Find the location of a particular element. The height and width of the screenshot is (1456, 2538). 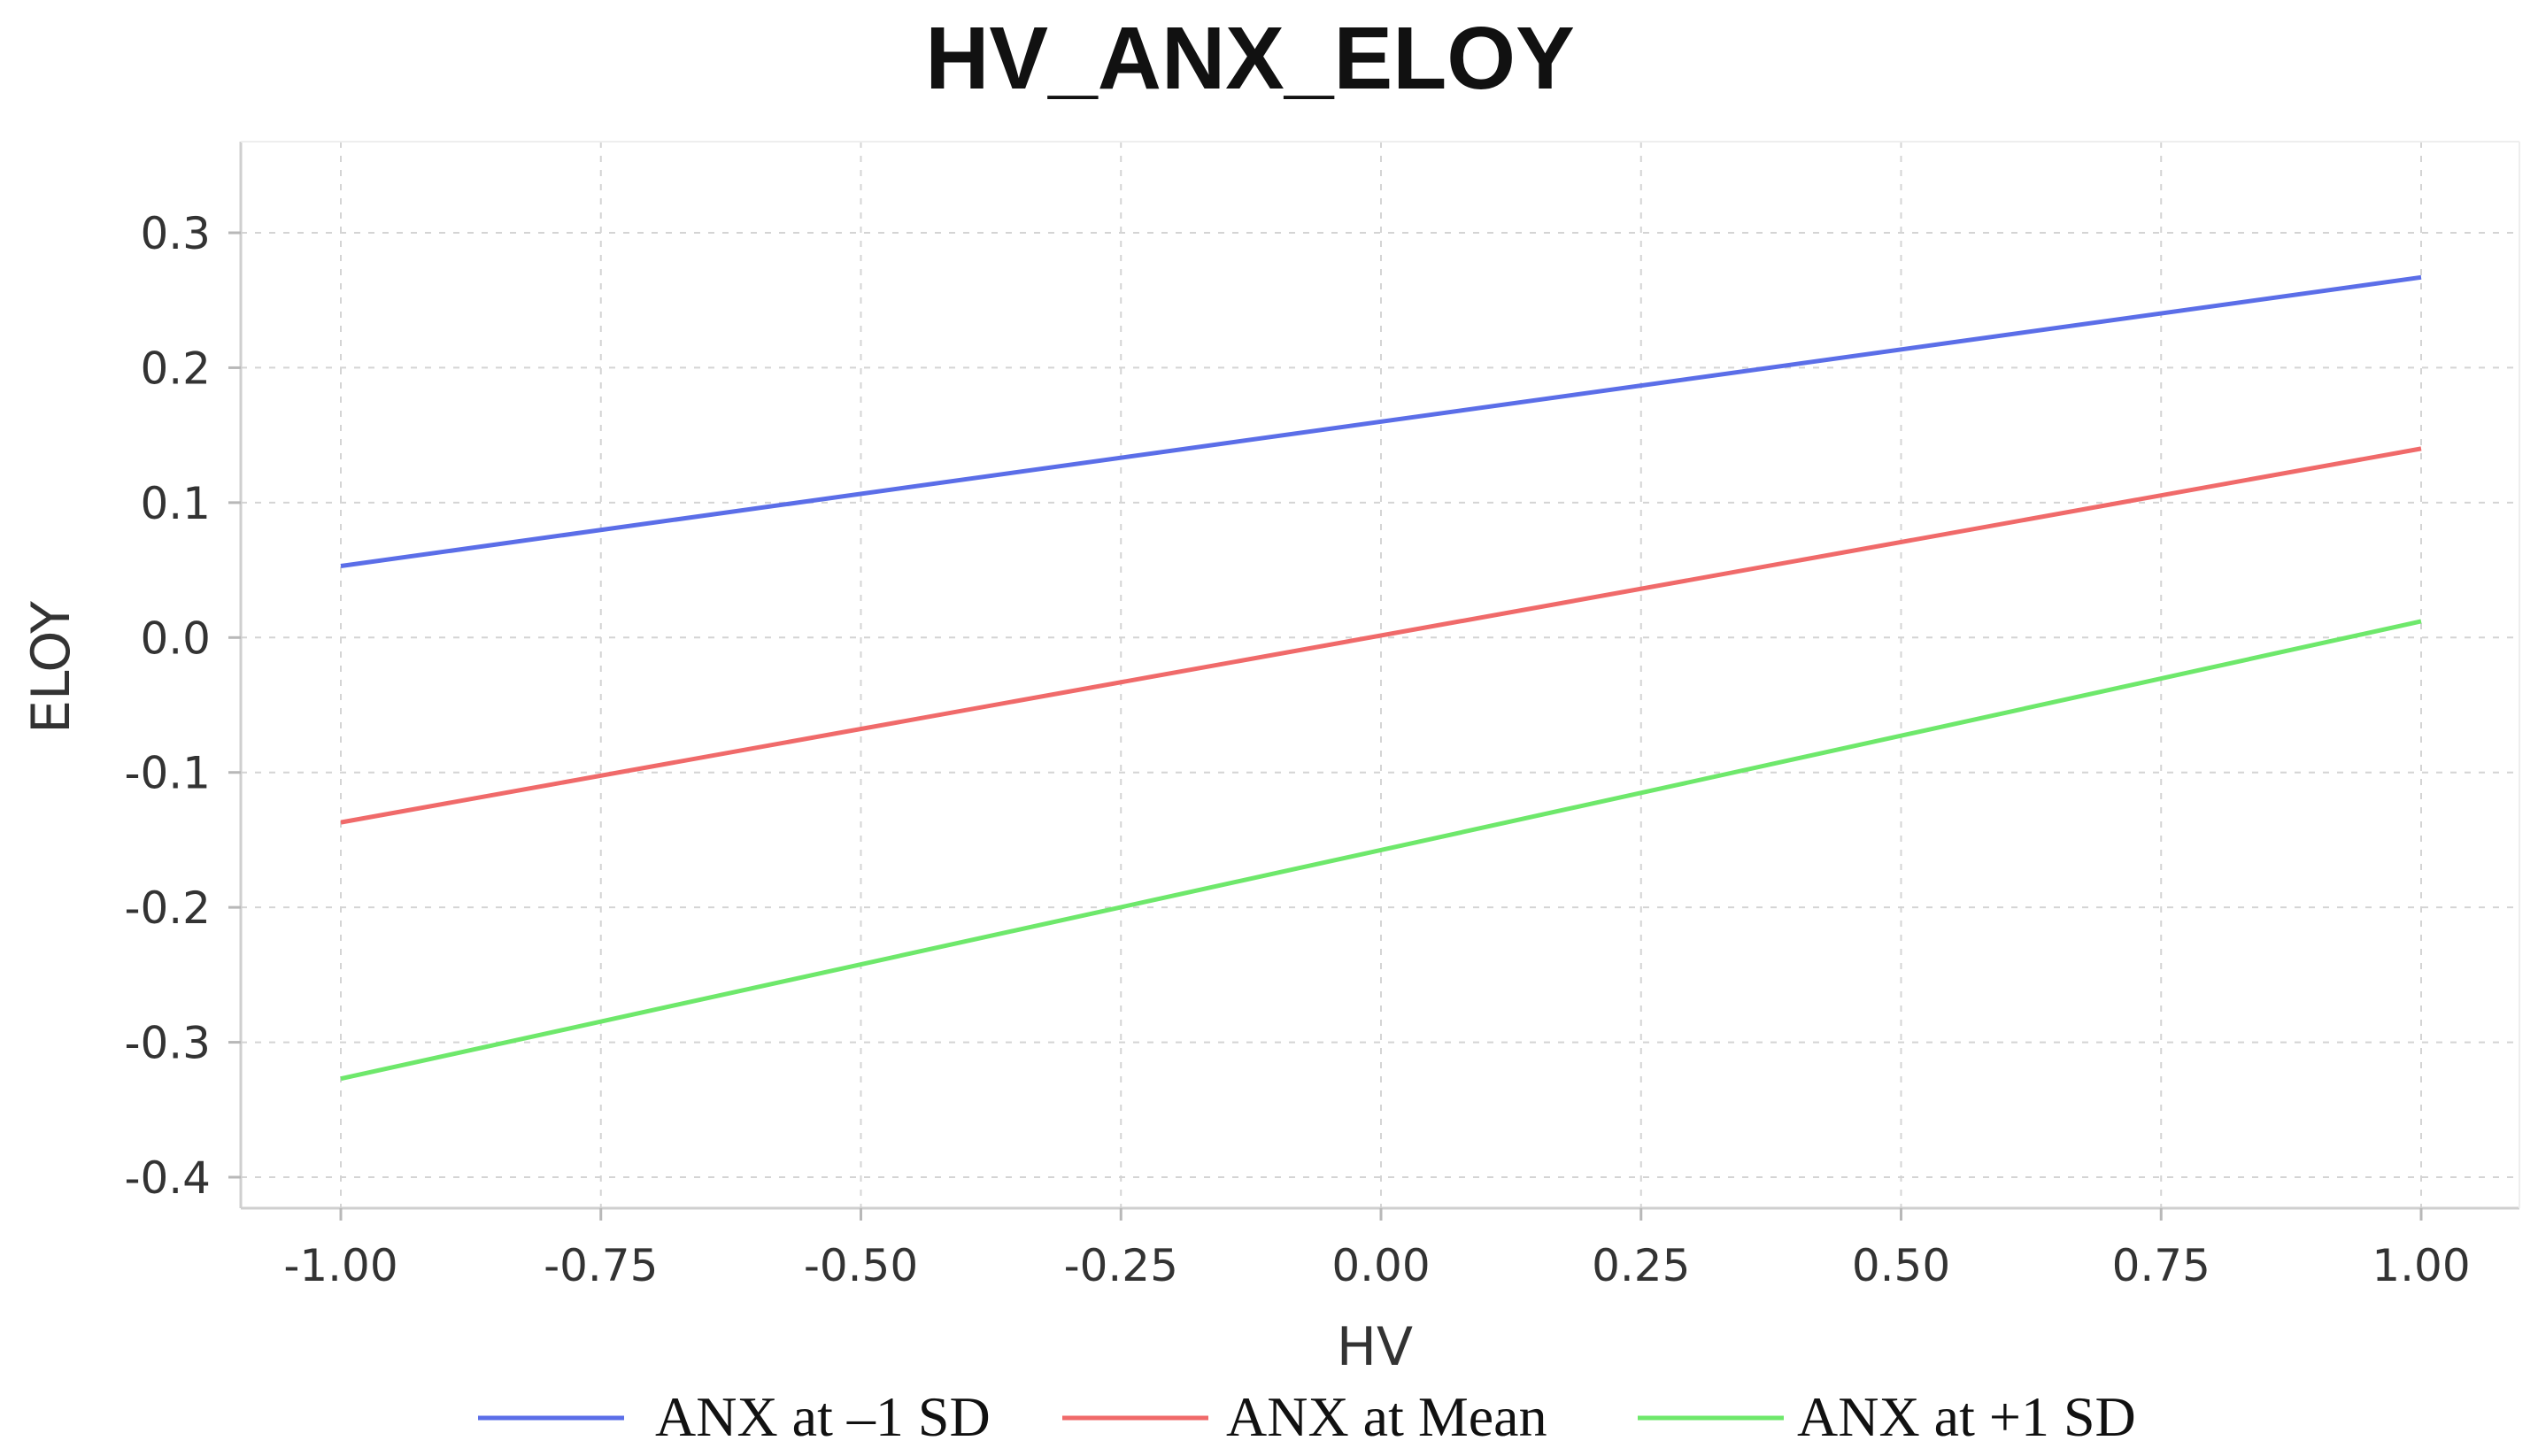

y-tick-label: -0.1 is located at coordinates (167, 773).